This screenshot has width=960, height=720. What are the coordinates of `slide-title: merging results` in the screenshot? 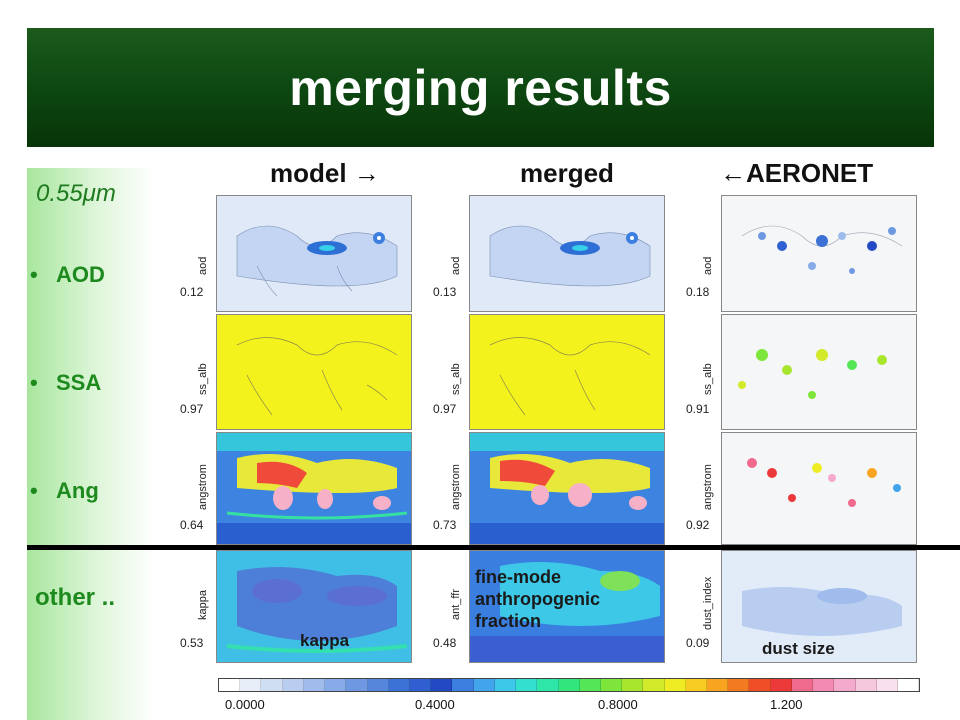 It's located at (480, 87).